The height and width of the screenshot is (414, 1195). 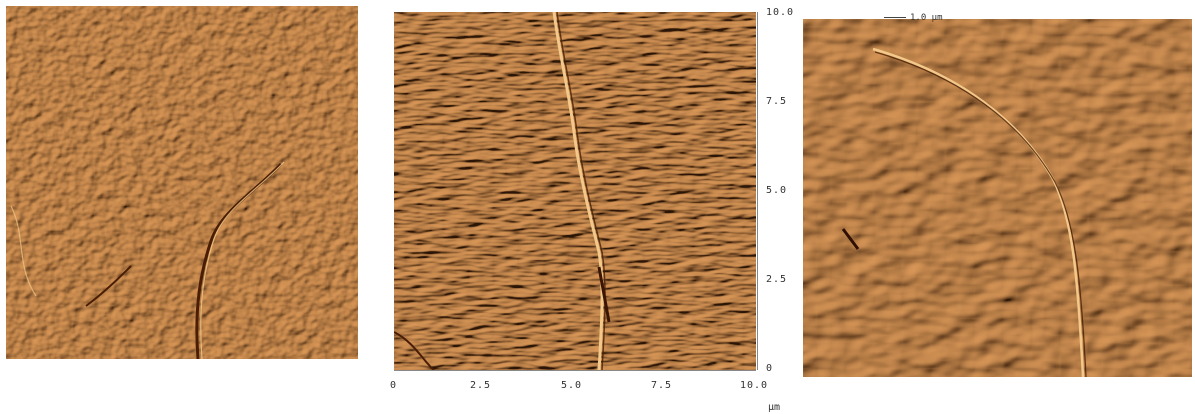 What do you see at coordinates (575, 370) in the screenshot?
I see `x-axis-line` at bounding box center [575, 370].